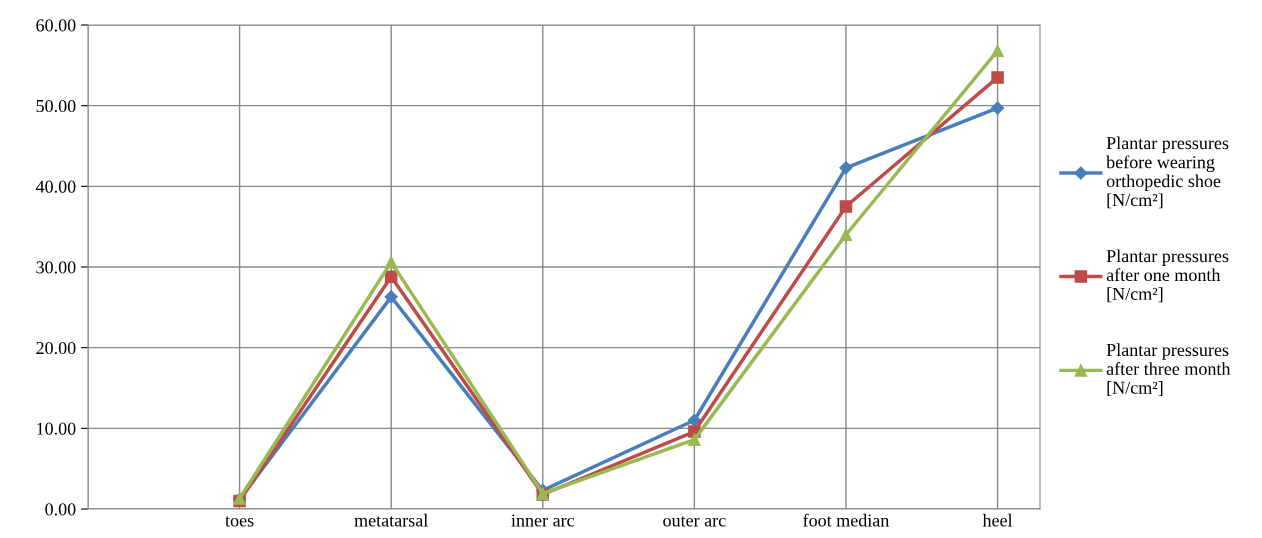  Describe the element at coordinates (694, 521) in the screenshot. I see `x-tick-label: outer arc` at that location.